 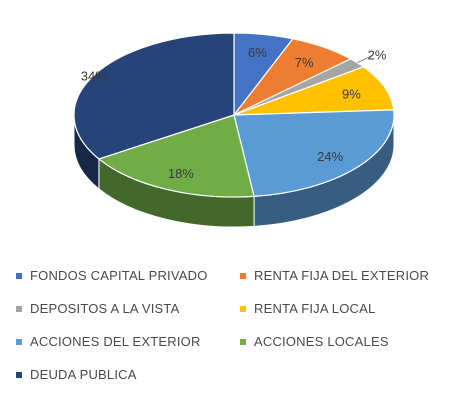 I want to click on legend-label: DEUDA PUBLICA, so click(x=83, y=374).